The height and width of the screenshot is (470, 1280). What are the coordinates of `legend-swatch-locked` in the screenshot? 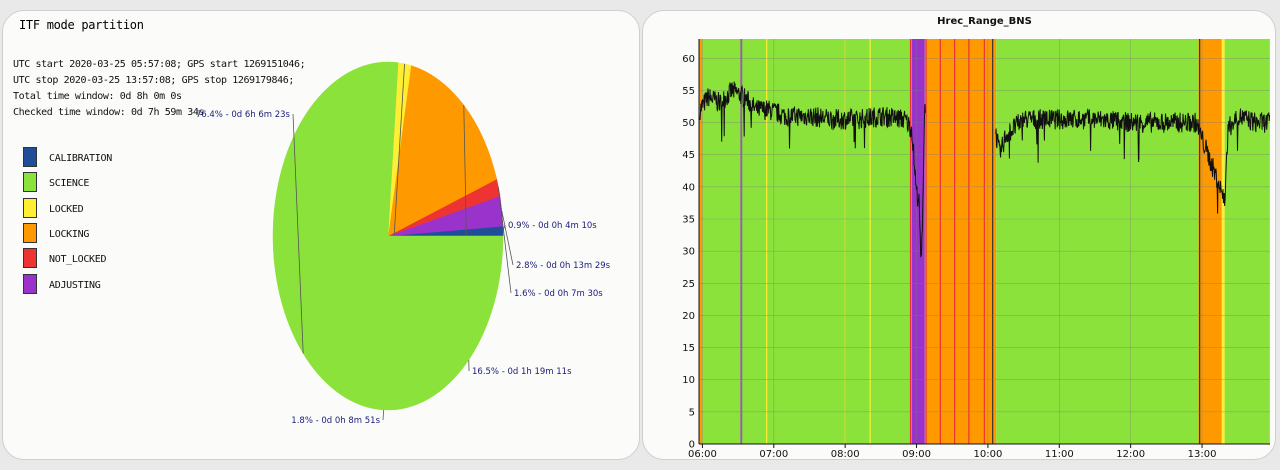 It's located at (30, 208).